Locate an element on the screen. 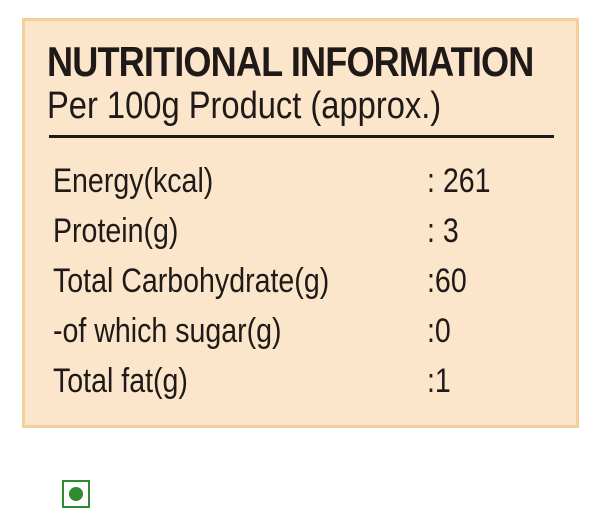  nutrition-row-carbohydrate: Total Carbohydrate(g) :60 is located at coordinates (303, 286).